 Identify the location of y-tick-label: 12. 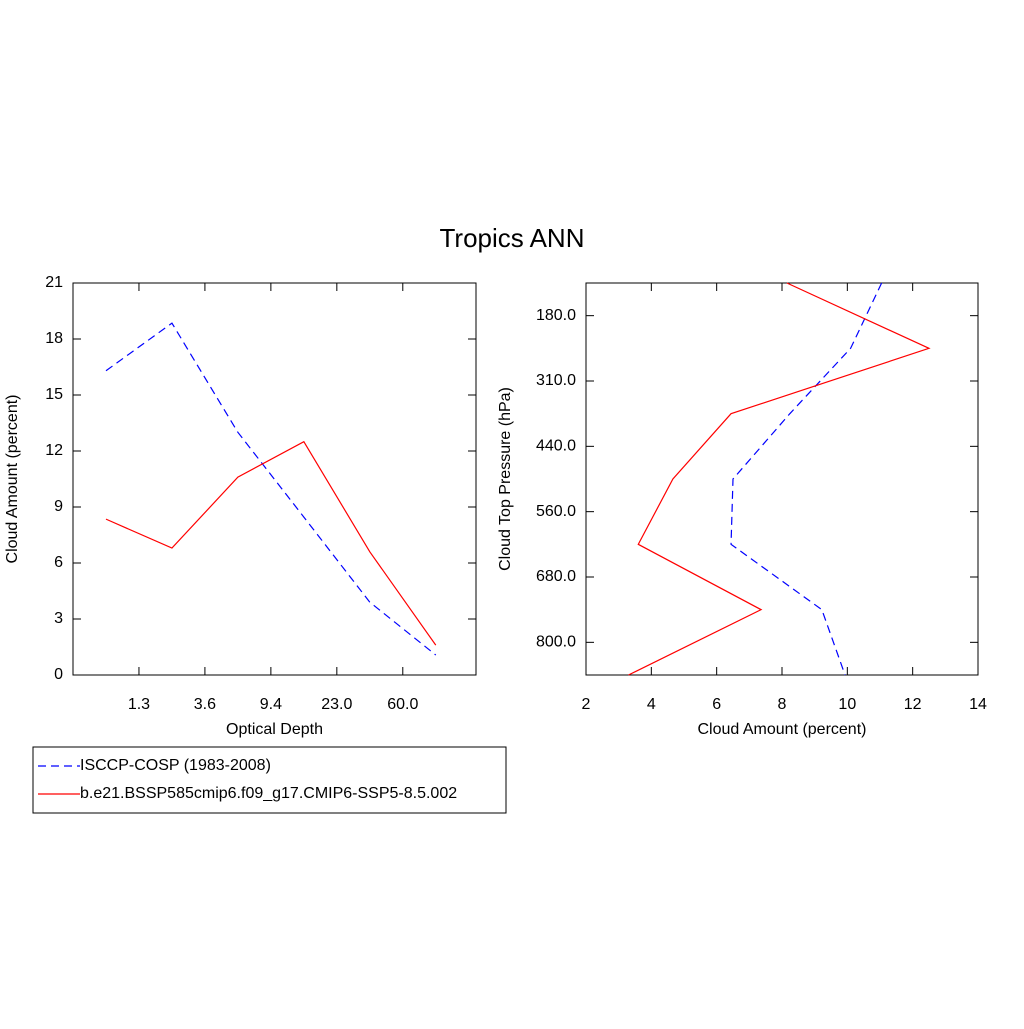
(54, 450).